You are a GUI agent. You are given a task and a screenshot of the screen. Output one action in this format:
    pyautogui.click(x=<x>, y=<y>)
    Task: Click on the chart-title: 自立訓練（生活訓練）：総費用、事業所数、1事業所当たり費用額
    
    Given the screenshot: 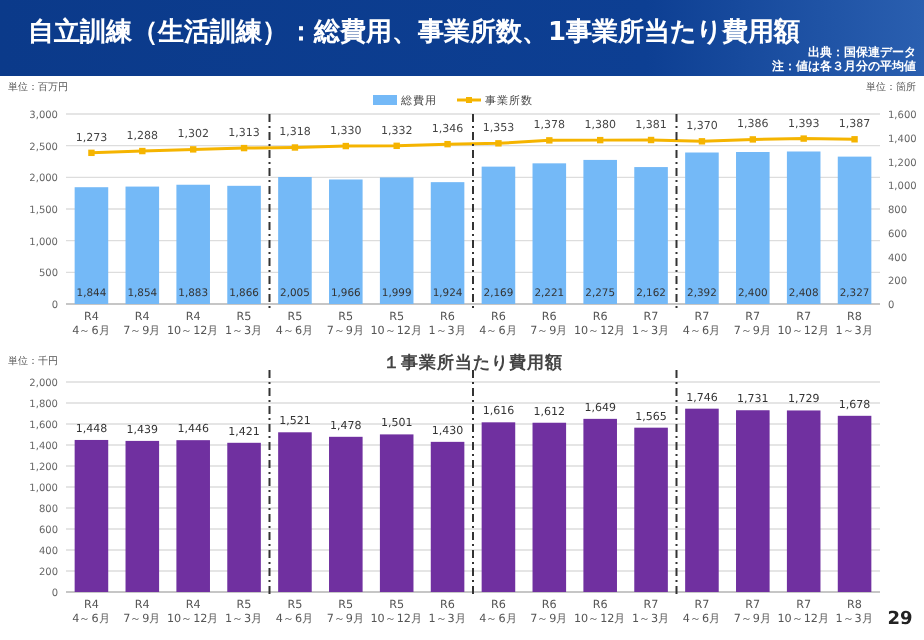 What is the action you would take?
    pyautogui.click(x=414, y=32)
    